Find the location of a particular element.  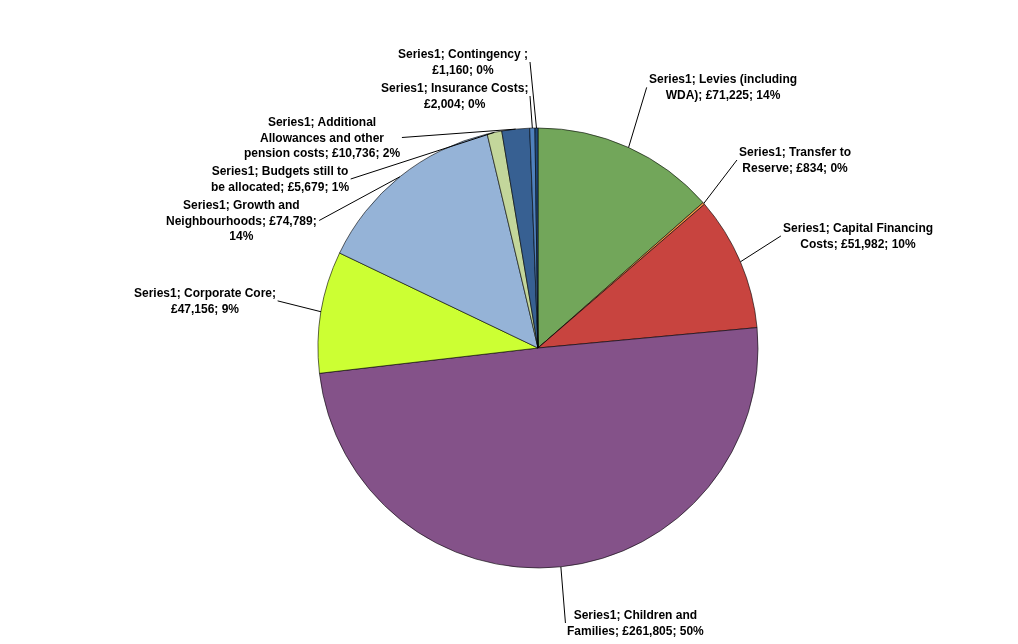

data-label: Series1; Budgets still to be allocated; £5,679; 1% is located at coordinates (280, 179).